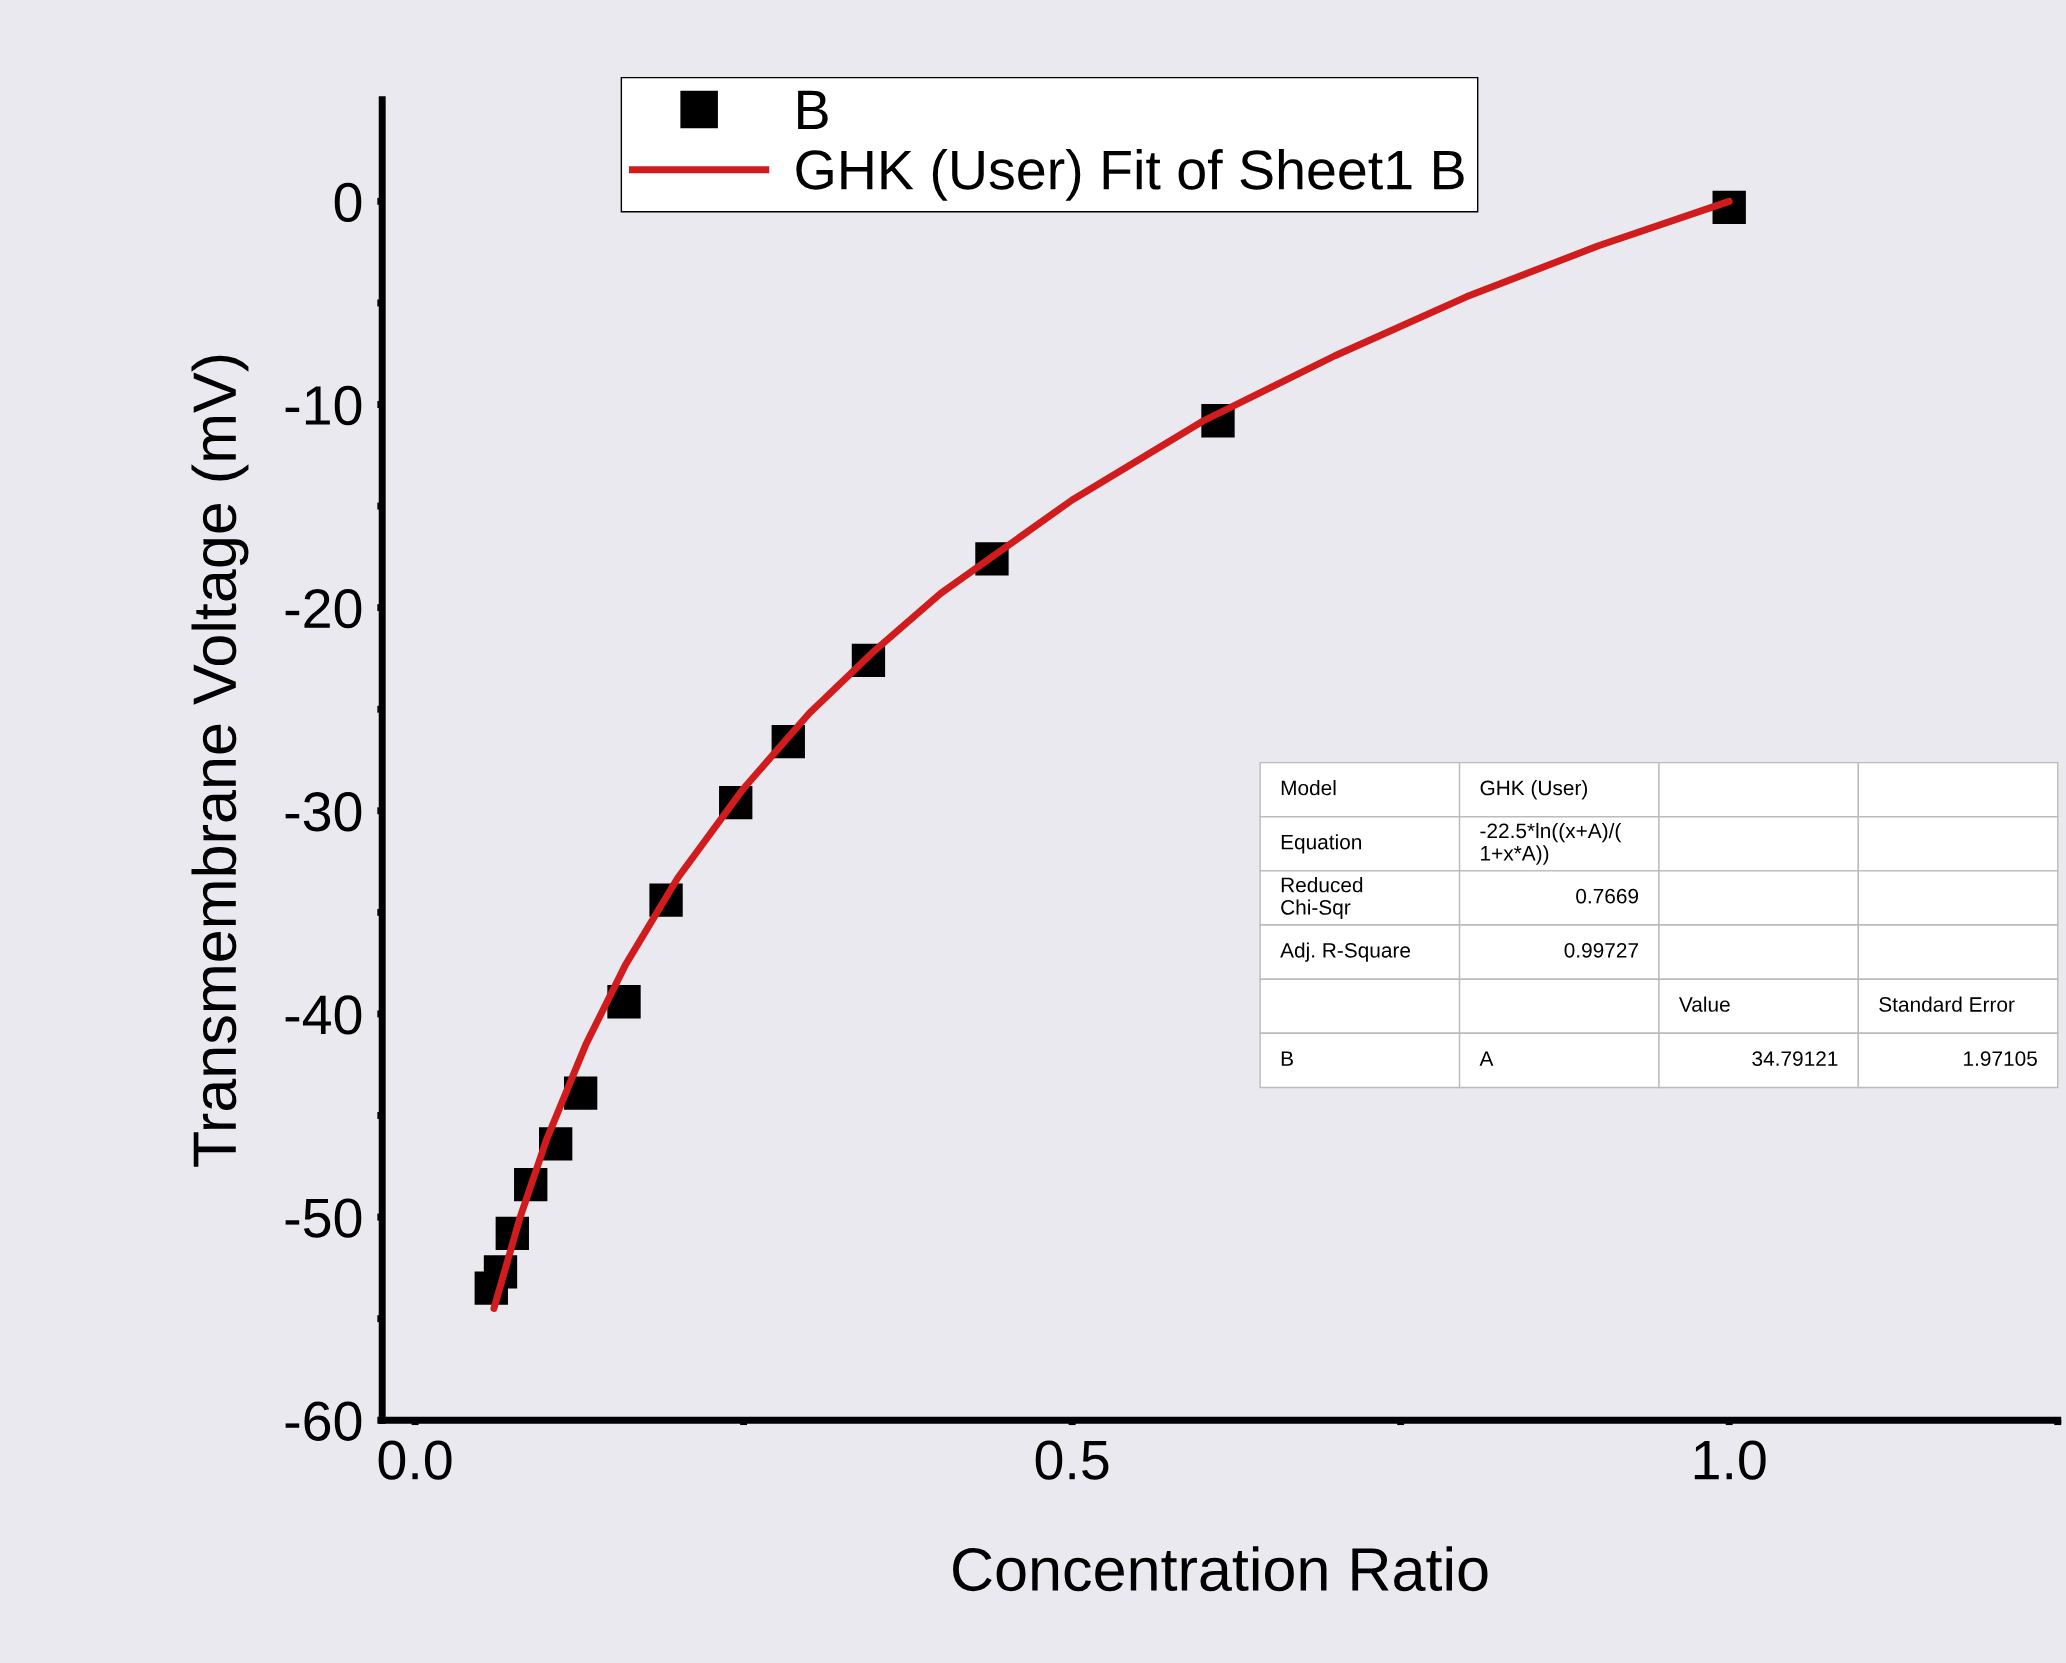 This screenshot has height=1663, width=2066. I want to click on y-tick-label: -60, so click(323, 1421).